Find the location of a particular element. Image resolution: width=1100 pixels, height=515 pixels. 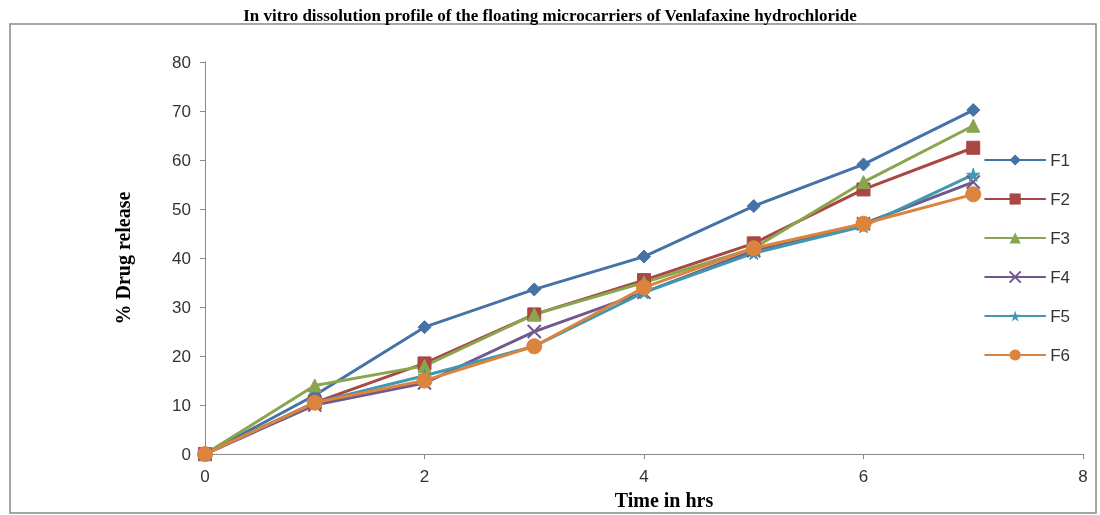

x-tick-label: 4 is located at coordinates (644, 477).